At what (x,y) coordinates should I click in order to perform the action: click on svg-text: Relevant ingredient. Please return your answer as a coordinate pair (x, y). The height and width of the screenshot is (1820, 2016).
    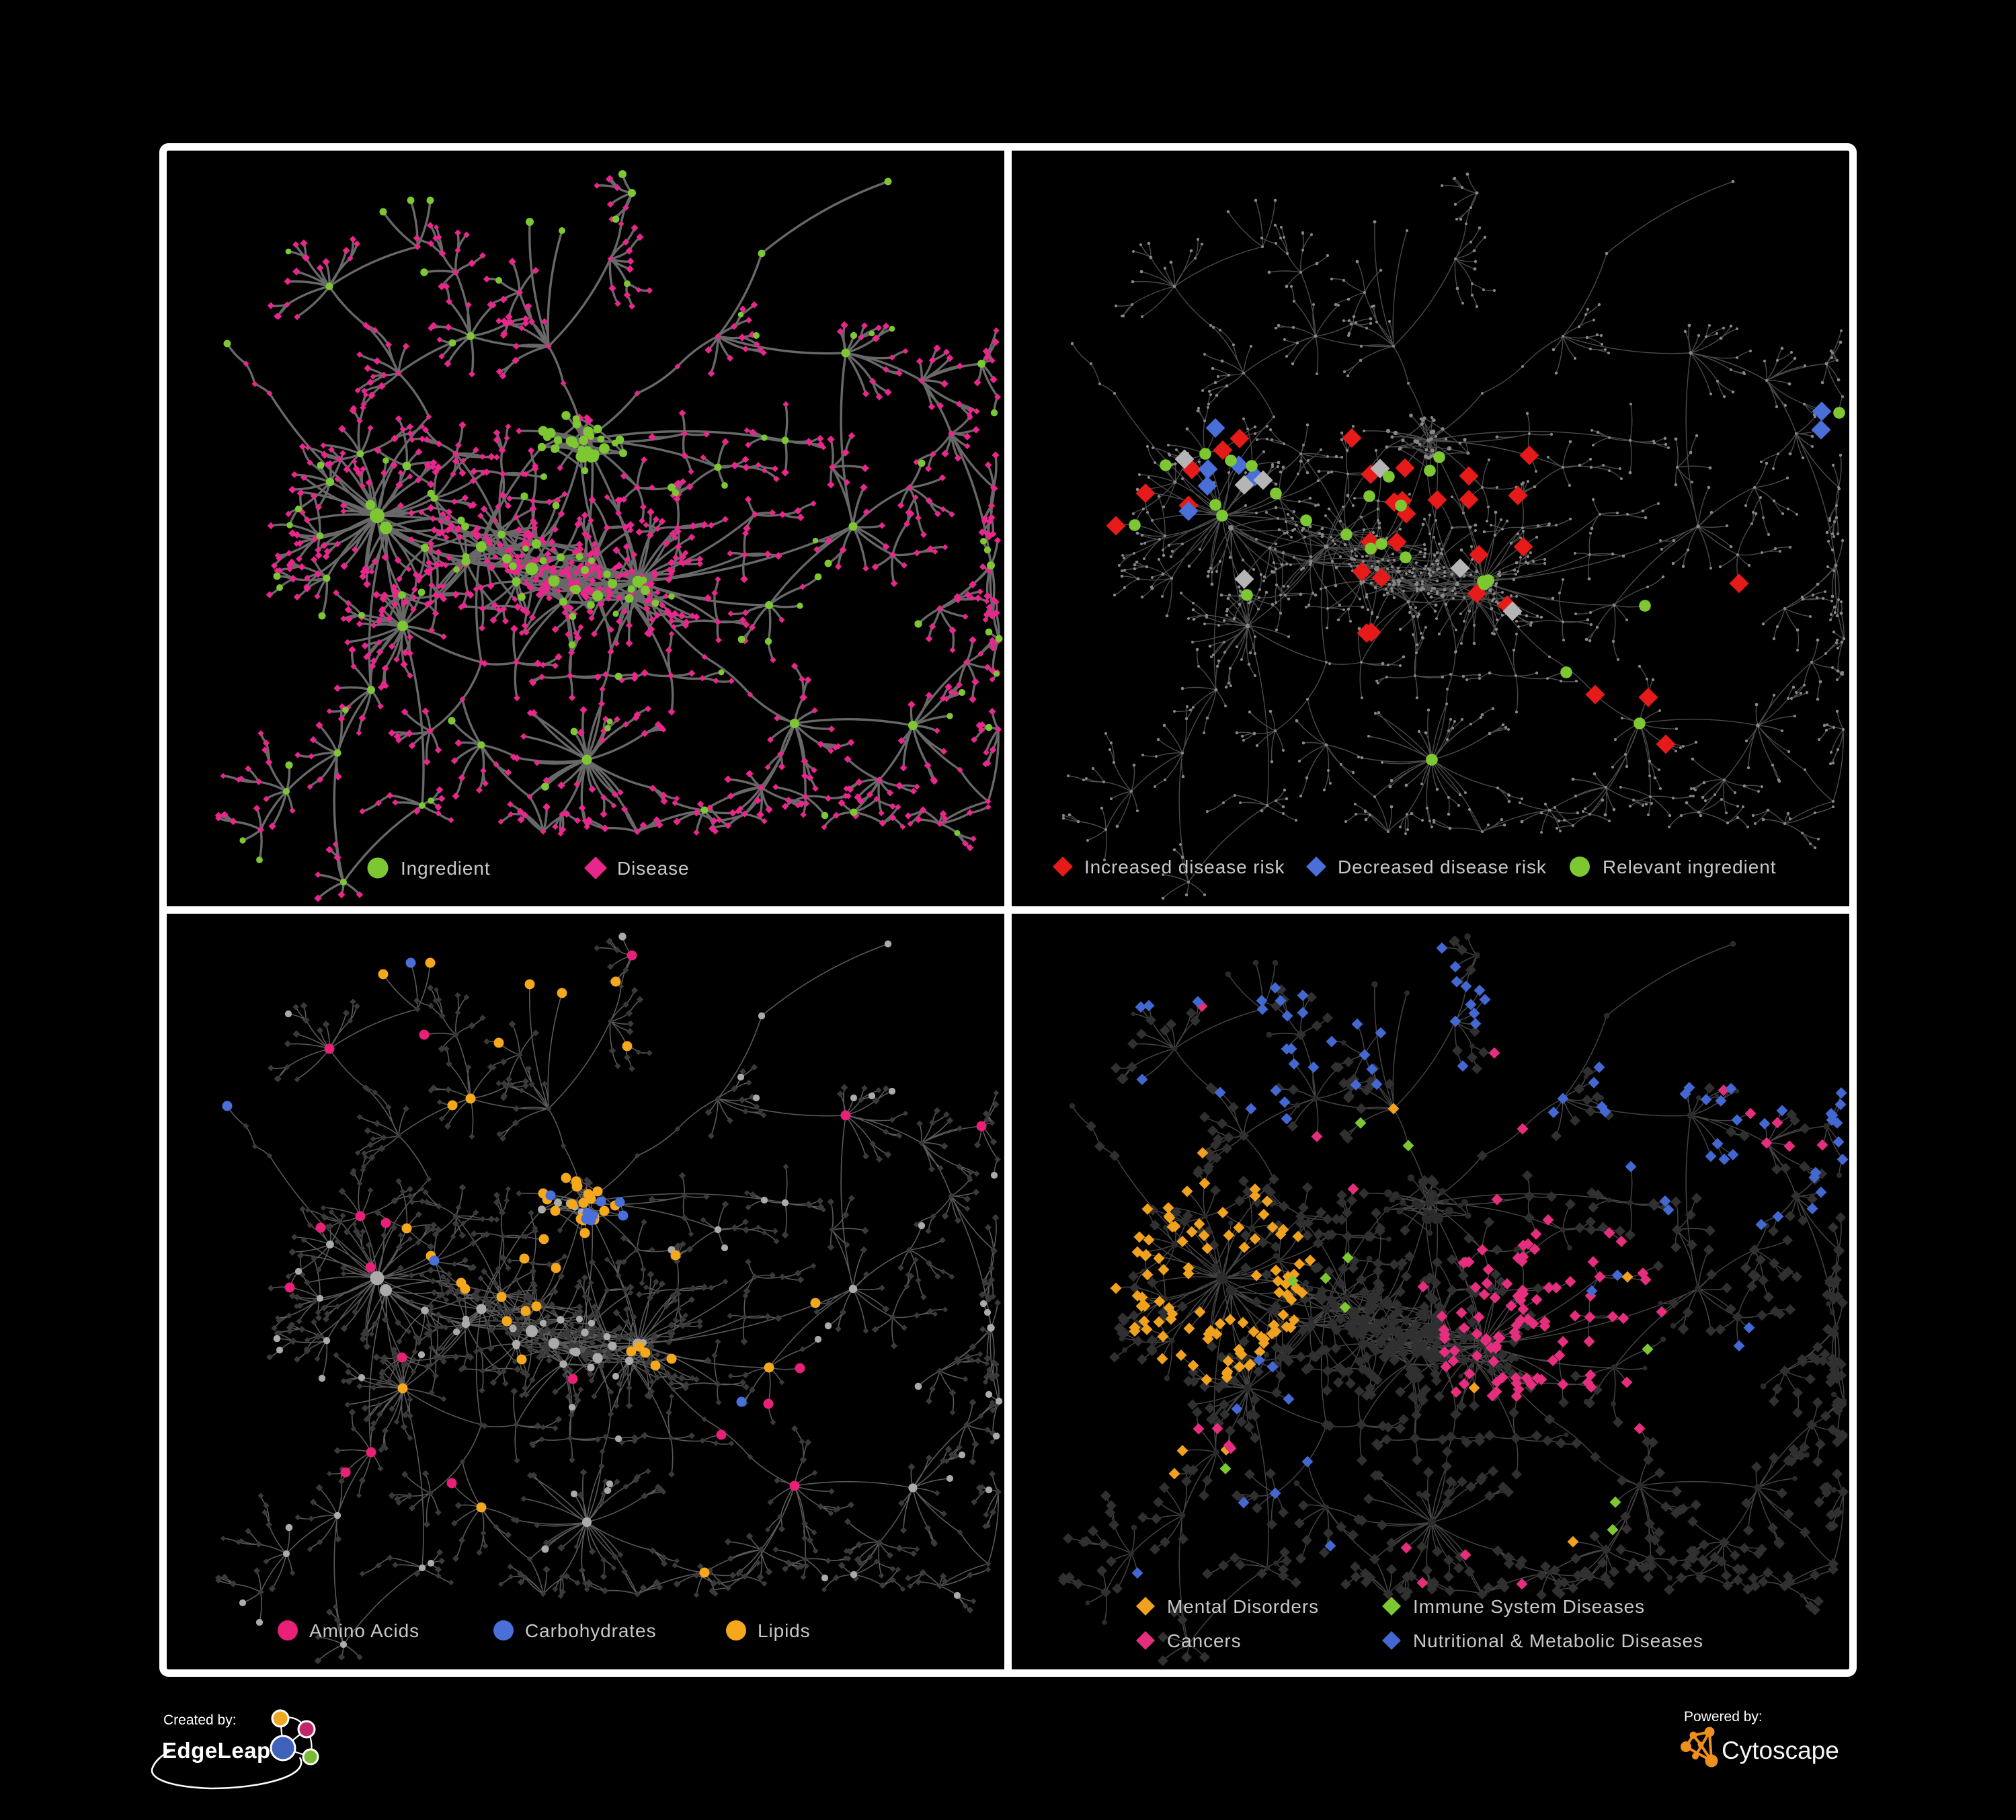
    Looking at the image, I should click on (1689, 867).